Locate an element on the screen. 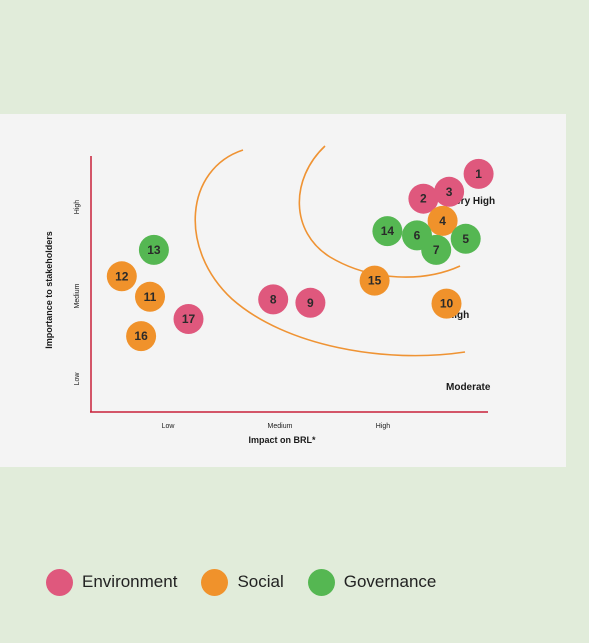 This screenshot has width=589, height=643. point-15: 15 is located at coordinates (374, 280).